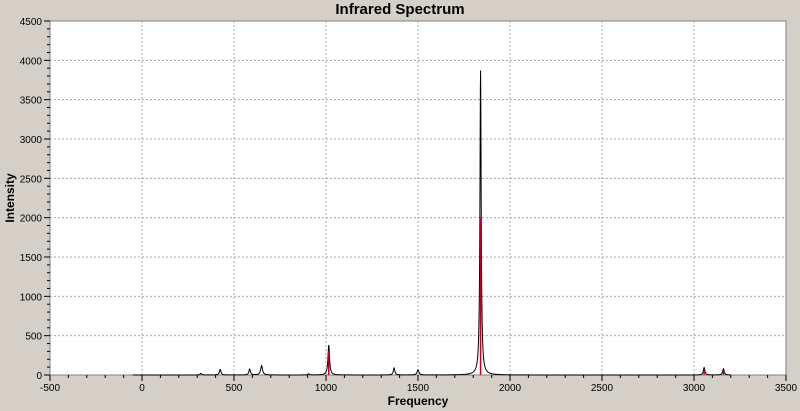  I want to click on y-tick-label: 4500, so click(31, 22).